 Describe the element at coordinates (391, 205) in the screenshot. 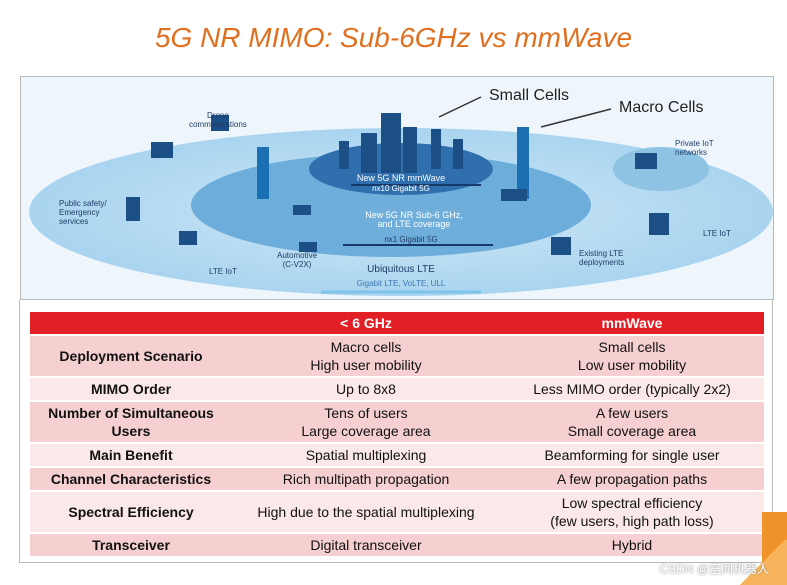

I see `sub6-ellipse` at that location.